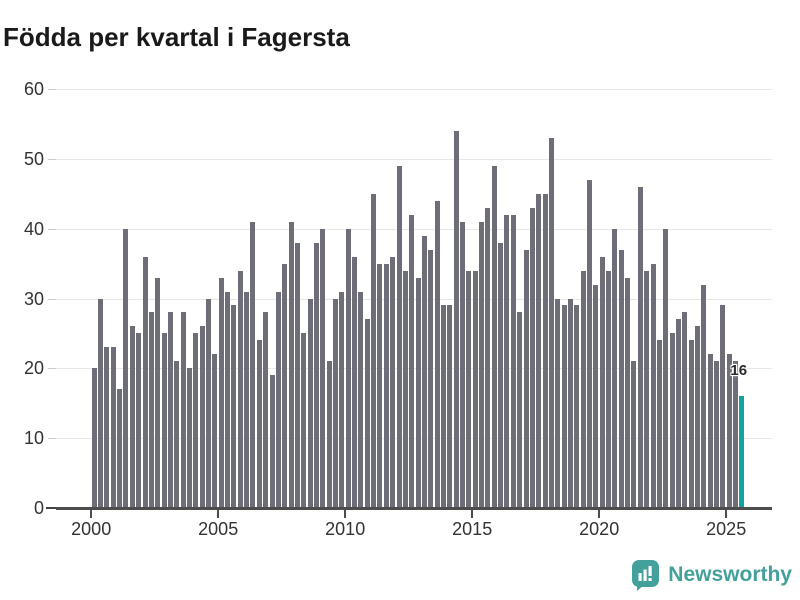  I want to click on x-axis-label-2010: 2010, so click(345, 529).